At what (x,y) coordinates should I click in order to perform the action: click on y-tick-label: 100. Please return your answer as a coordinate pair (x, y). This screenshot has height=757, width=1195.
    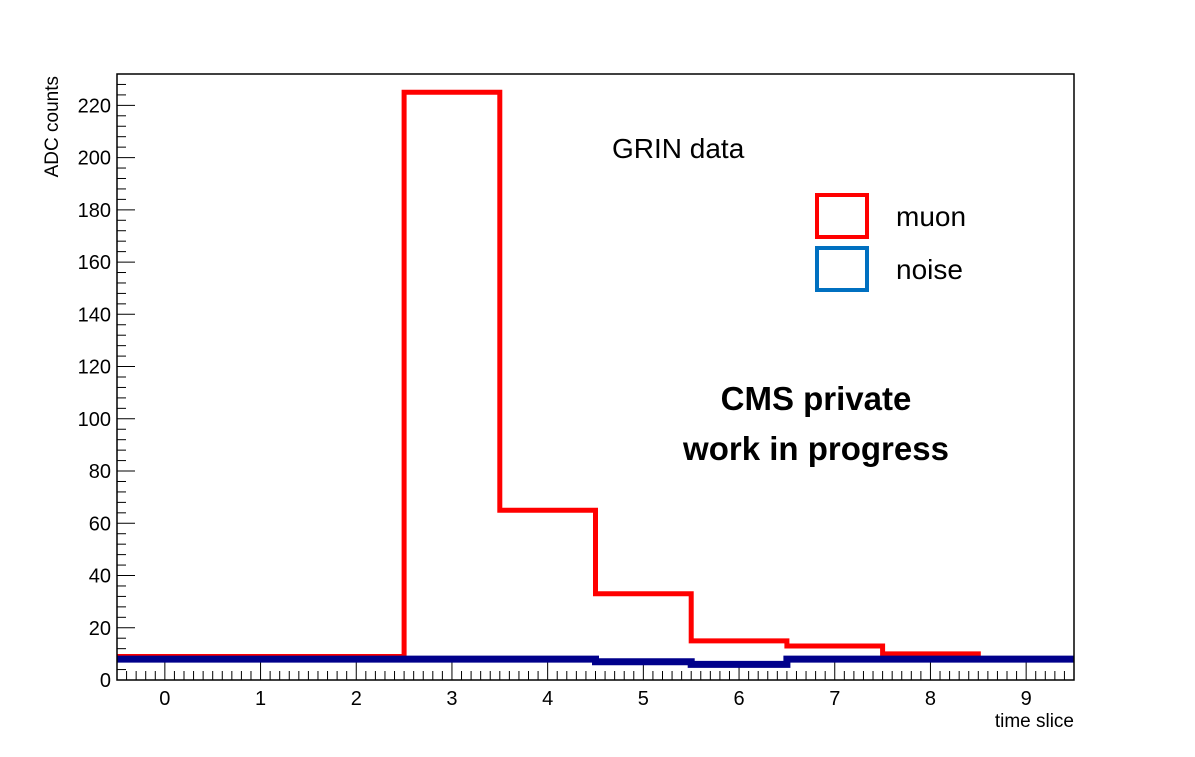
    Looking at the image, I should click on (94, 420).